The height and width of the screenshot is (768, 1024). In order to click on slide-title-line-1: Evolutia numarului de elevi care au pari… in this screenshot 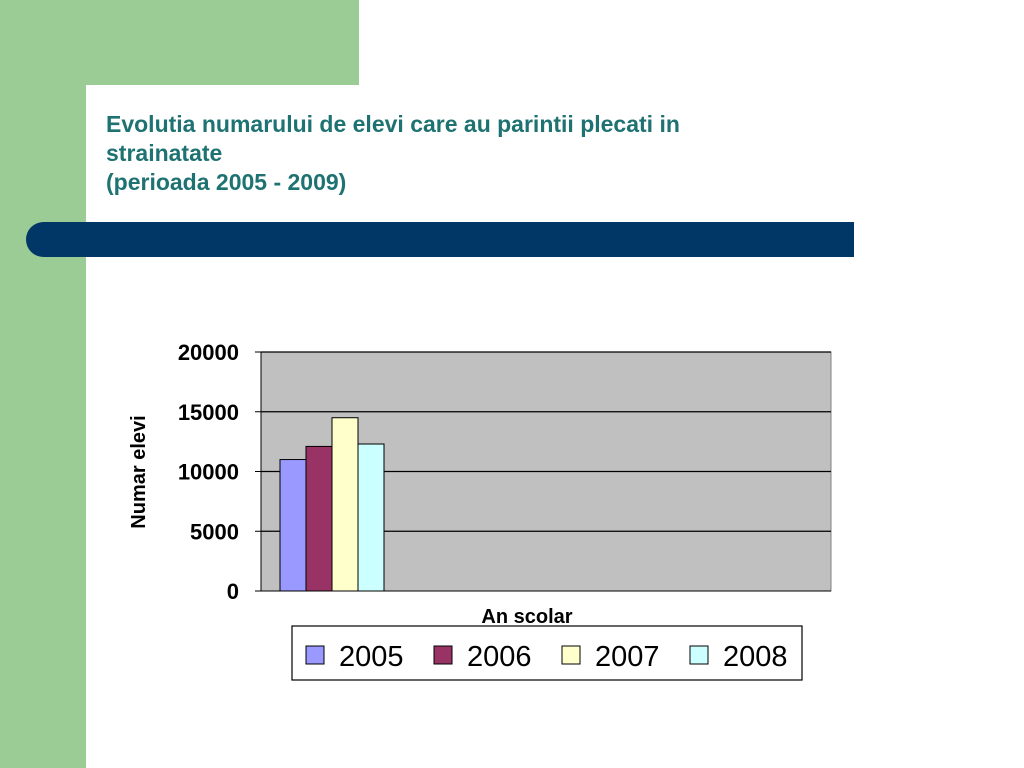, I will do `click(393, 124)`.